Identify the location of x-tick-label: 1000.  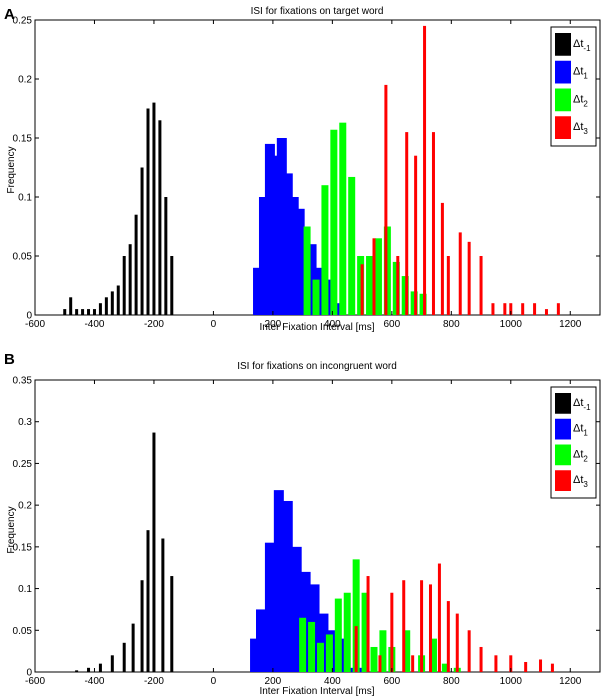
(511, 324).